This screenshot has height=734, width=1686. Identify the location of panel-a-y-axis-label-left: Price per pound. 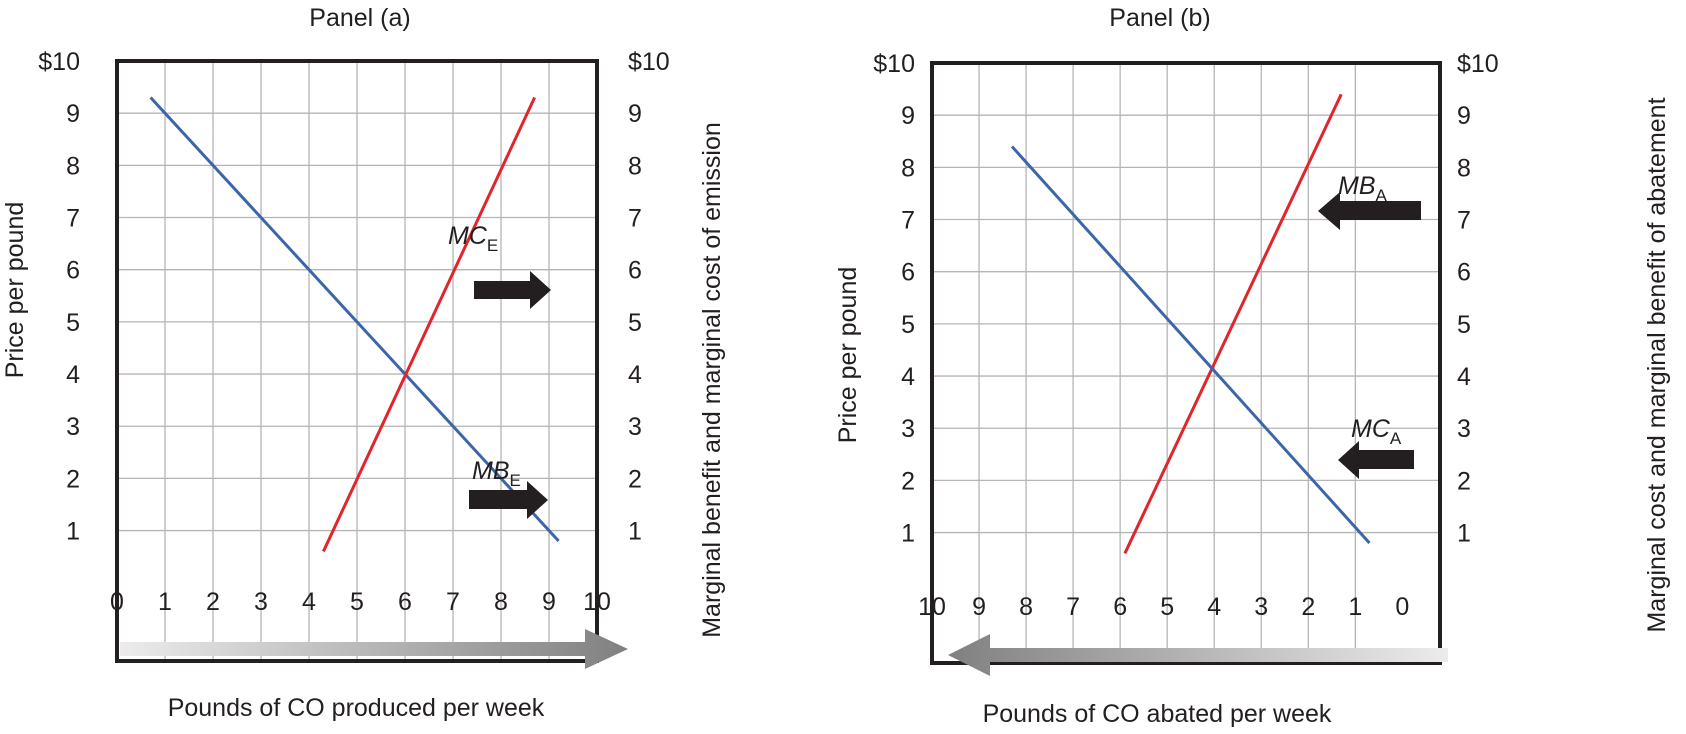
(15, 290).